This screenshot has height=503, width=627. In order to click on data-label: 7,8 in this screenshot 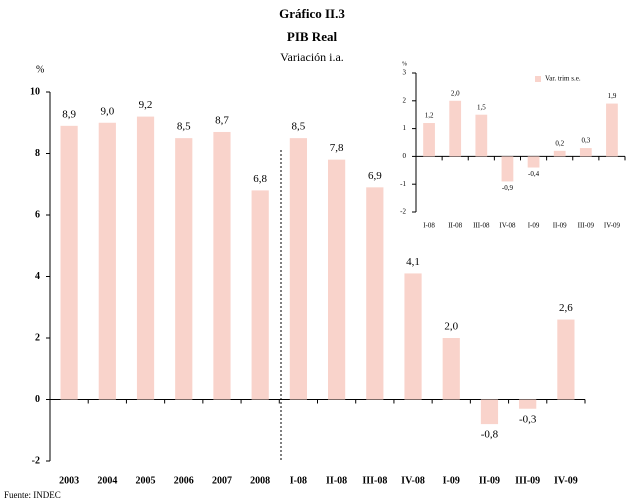, I will do `click(337, 148)`.